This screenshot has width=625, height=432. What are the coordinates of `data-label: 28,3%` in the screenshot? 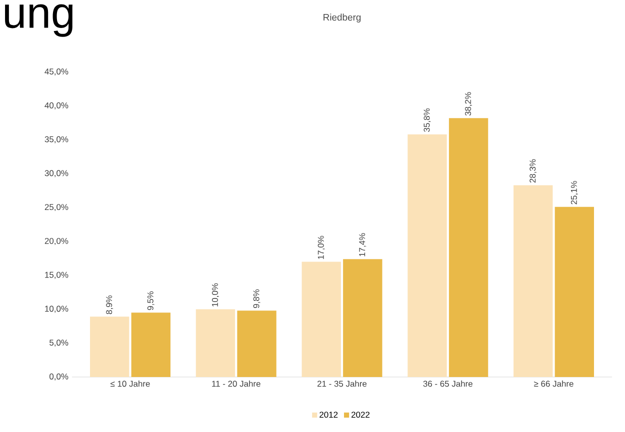 It's located at (533, 171).